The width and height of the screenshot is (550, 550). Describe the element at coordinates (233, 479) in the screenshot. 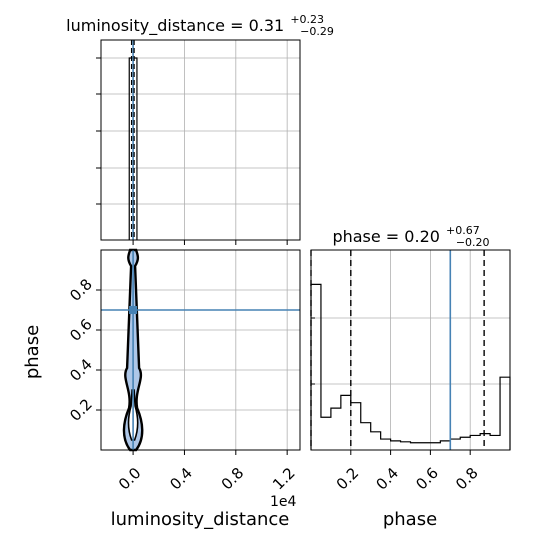

I see `joint-xtick-label: 0.8` at that location.